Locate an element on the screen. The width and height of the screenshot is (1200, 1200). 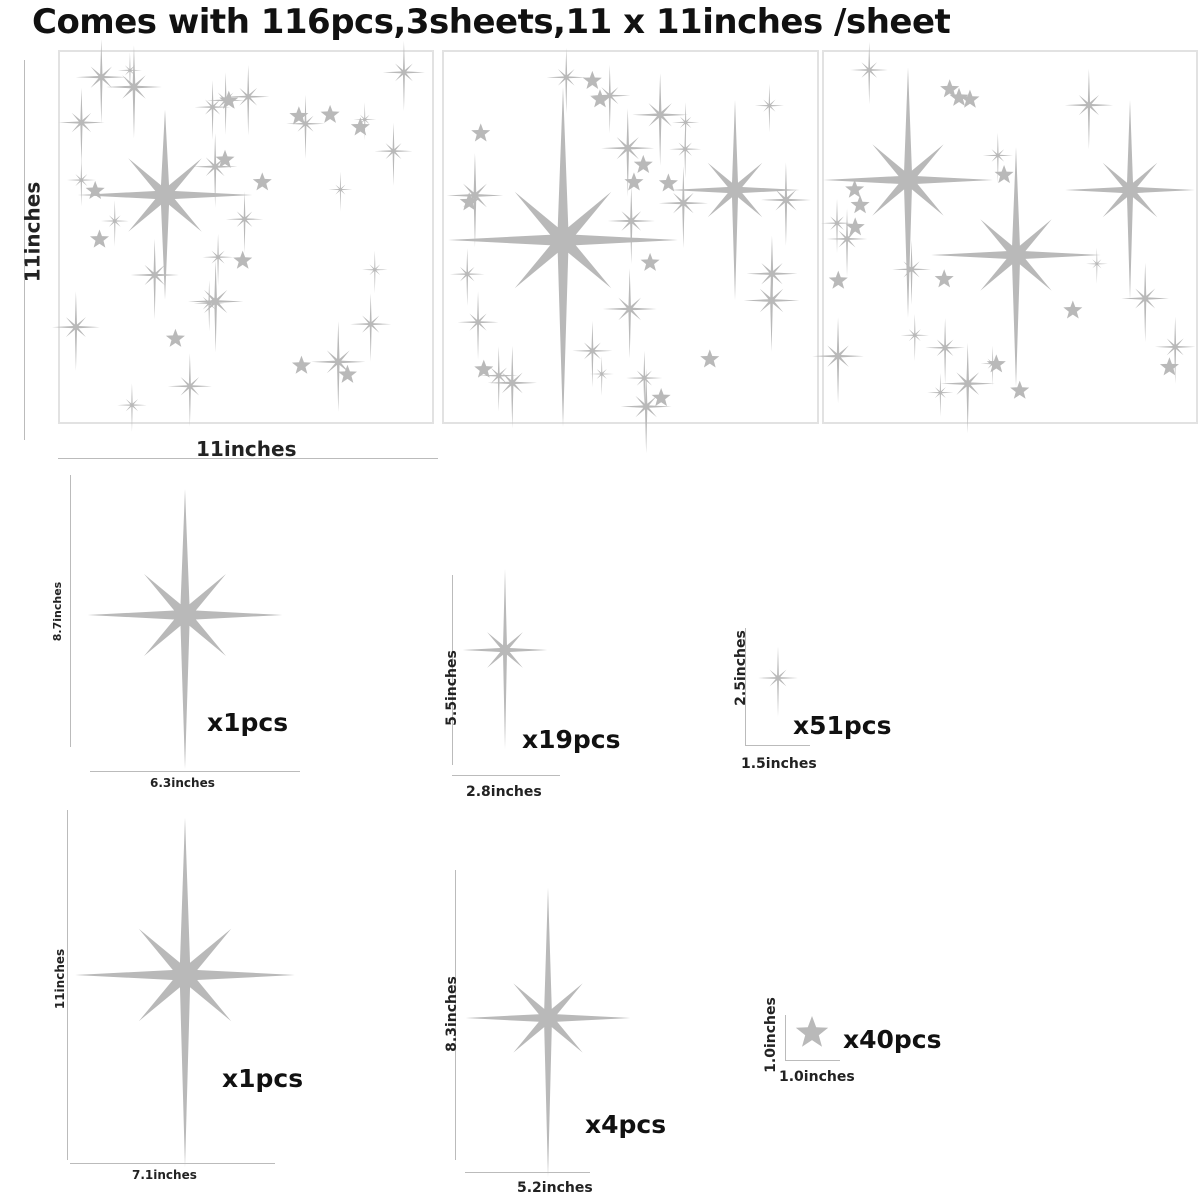
item4-width-label: 7.1inches is located at coordinates (164, 1175).